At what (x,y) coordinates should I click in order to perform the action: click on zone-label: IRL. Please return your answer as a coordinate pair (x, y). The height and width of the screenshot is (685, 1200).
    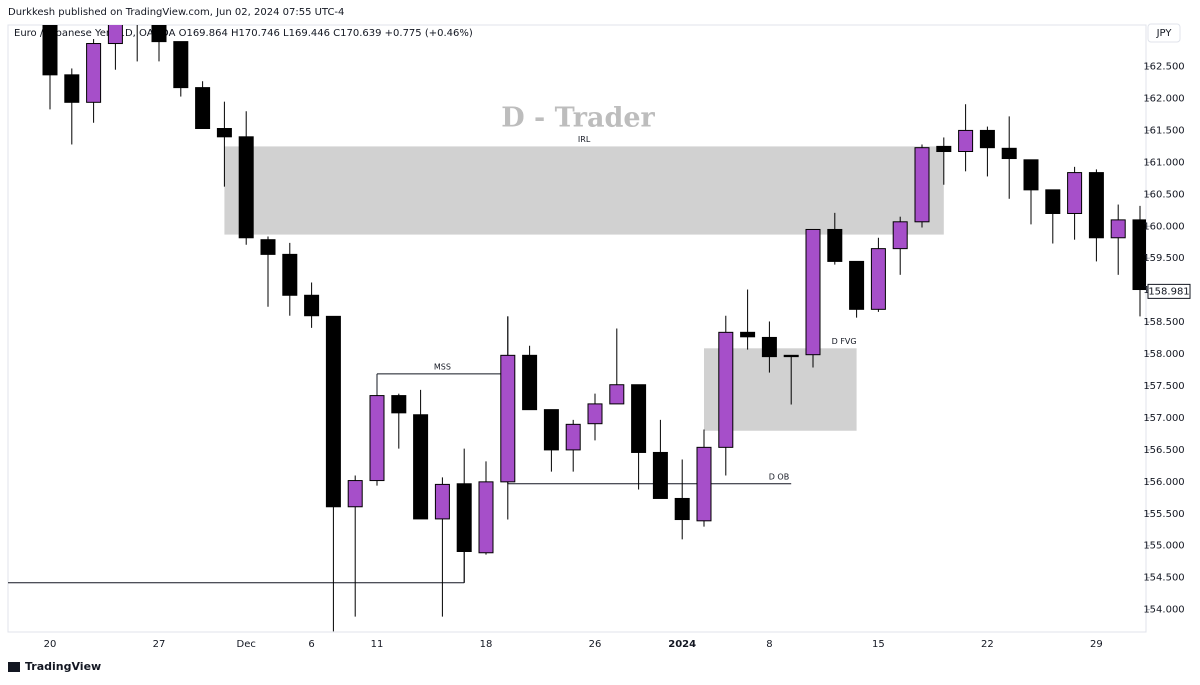
    Looking at the image, I should click on (584, 139).